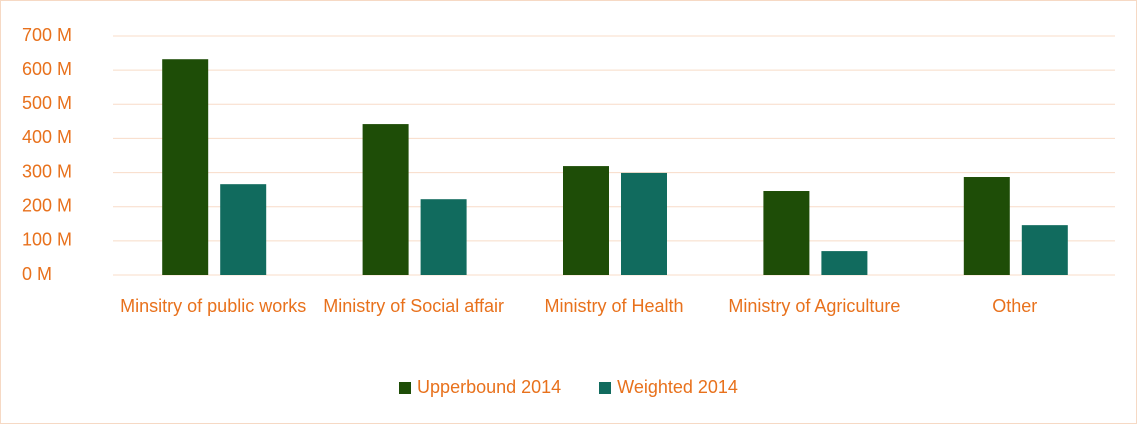 The image size is (1137, 424). Describe the element at coordinates (47, 35) in the screenshot. I see `y-tick-label: 700 M` at that location.